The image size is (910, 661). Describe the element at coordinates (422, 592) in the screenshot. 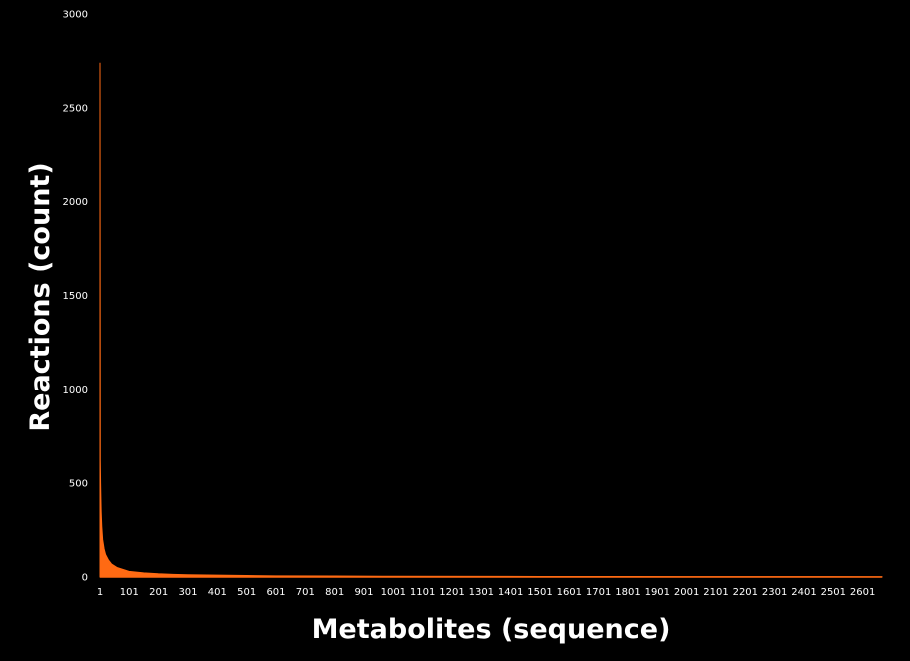

I see `x-tick-label: 1101` at that location.